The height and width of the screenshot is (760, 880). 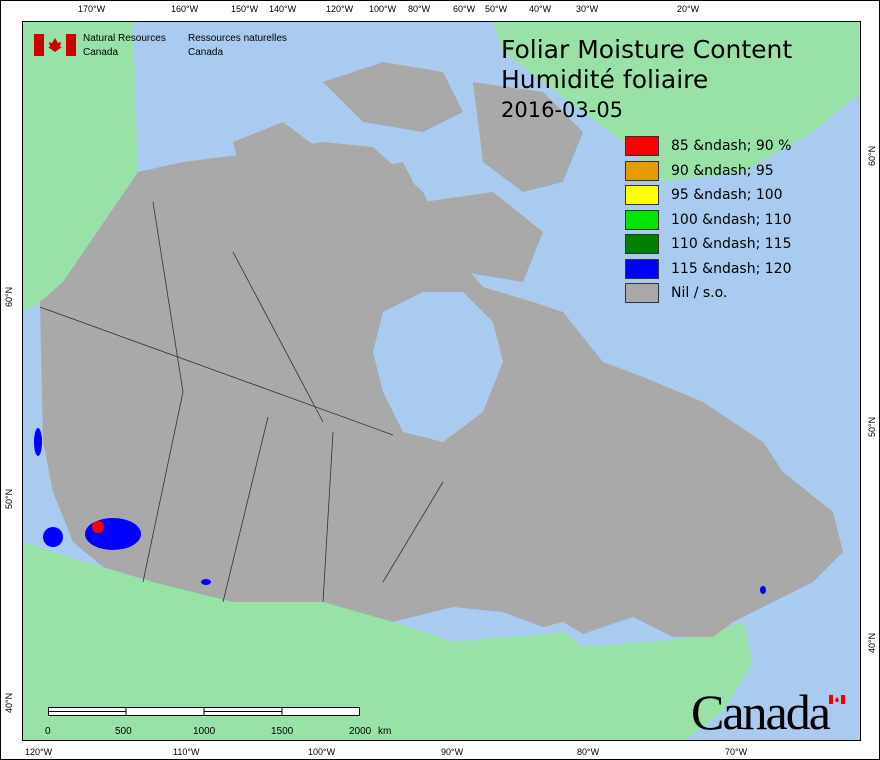 I want to click on legend-item: 100 &ndash; 110, so click(x=708, y=220).